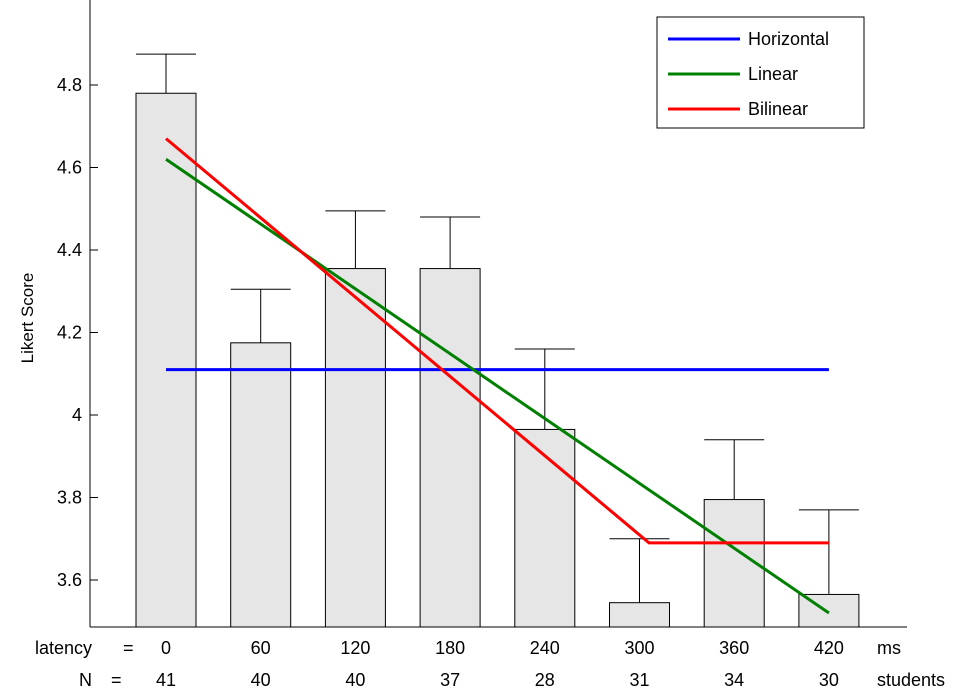 Image resolution: width=967 pixels, height=696 pixels. Describe the element at coordinates (788, 39) in the screenshot. I see `legend-label-horizontal: Horizontal` at that location.